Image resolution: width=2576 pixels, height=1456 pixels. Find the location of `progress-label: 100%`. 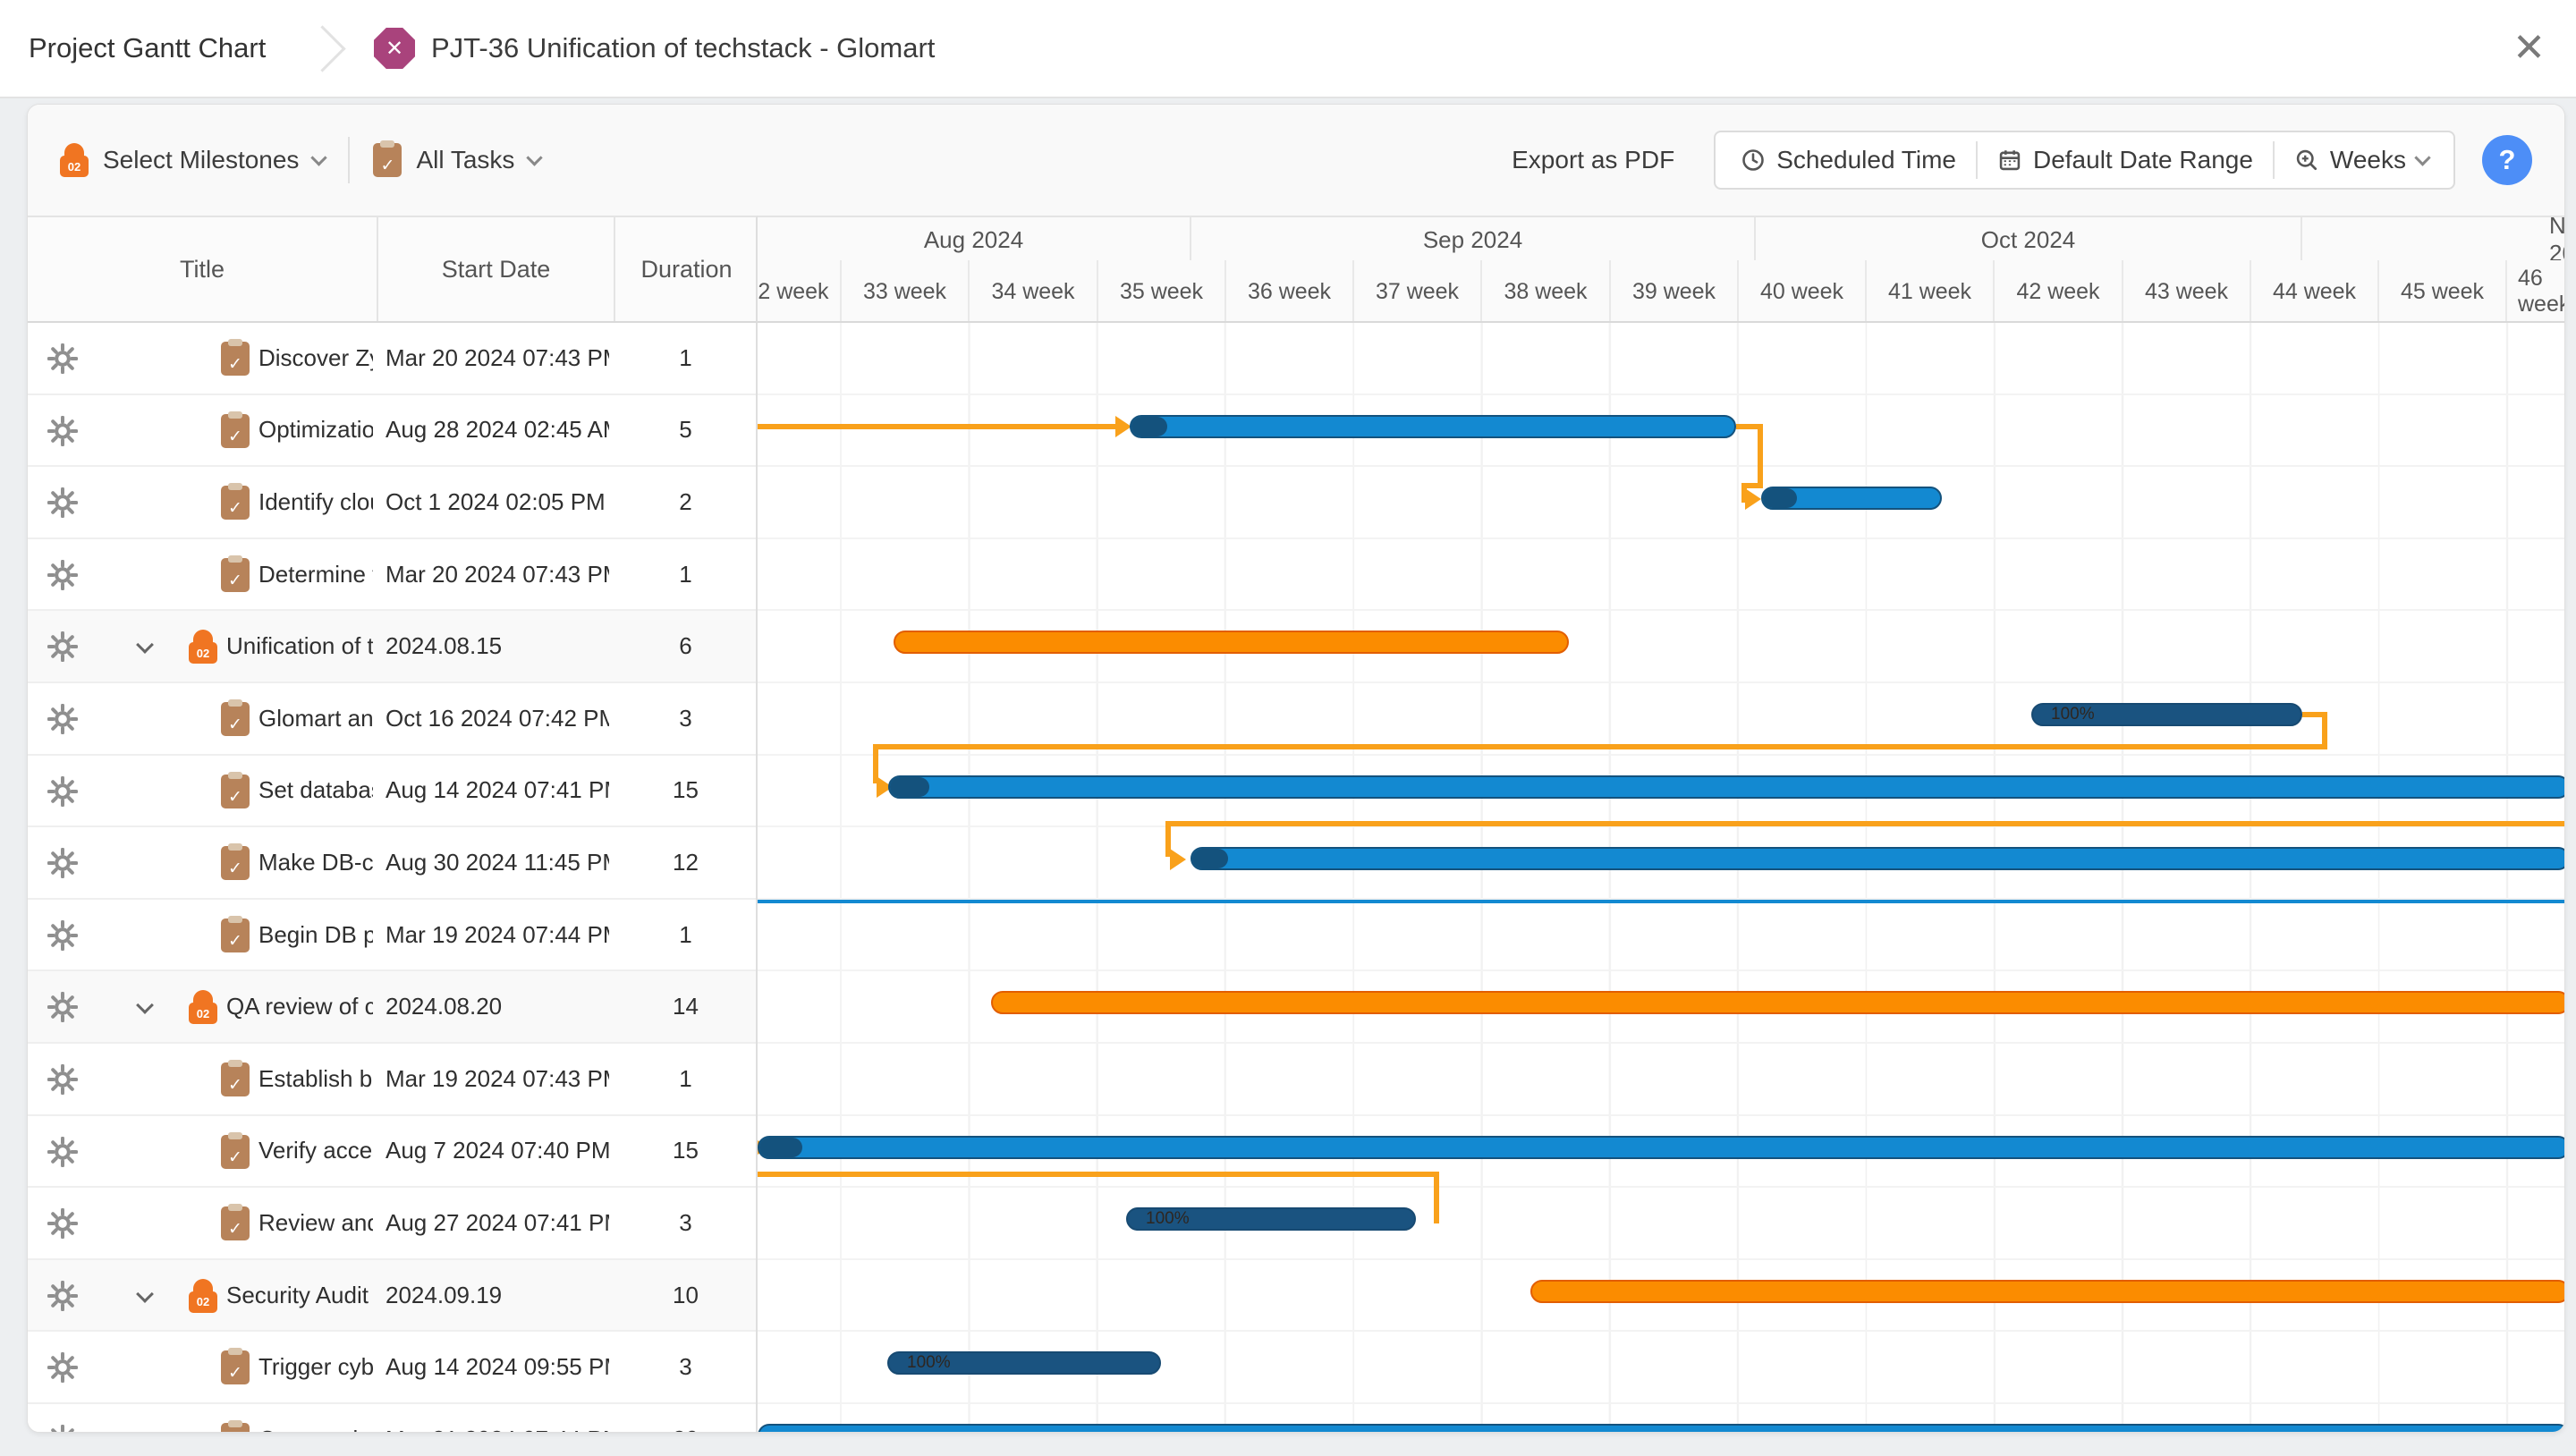

progress-label: 100% is located at coordinates (2073, 714).